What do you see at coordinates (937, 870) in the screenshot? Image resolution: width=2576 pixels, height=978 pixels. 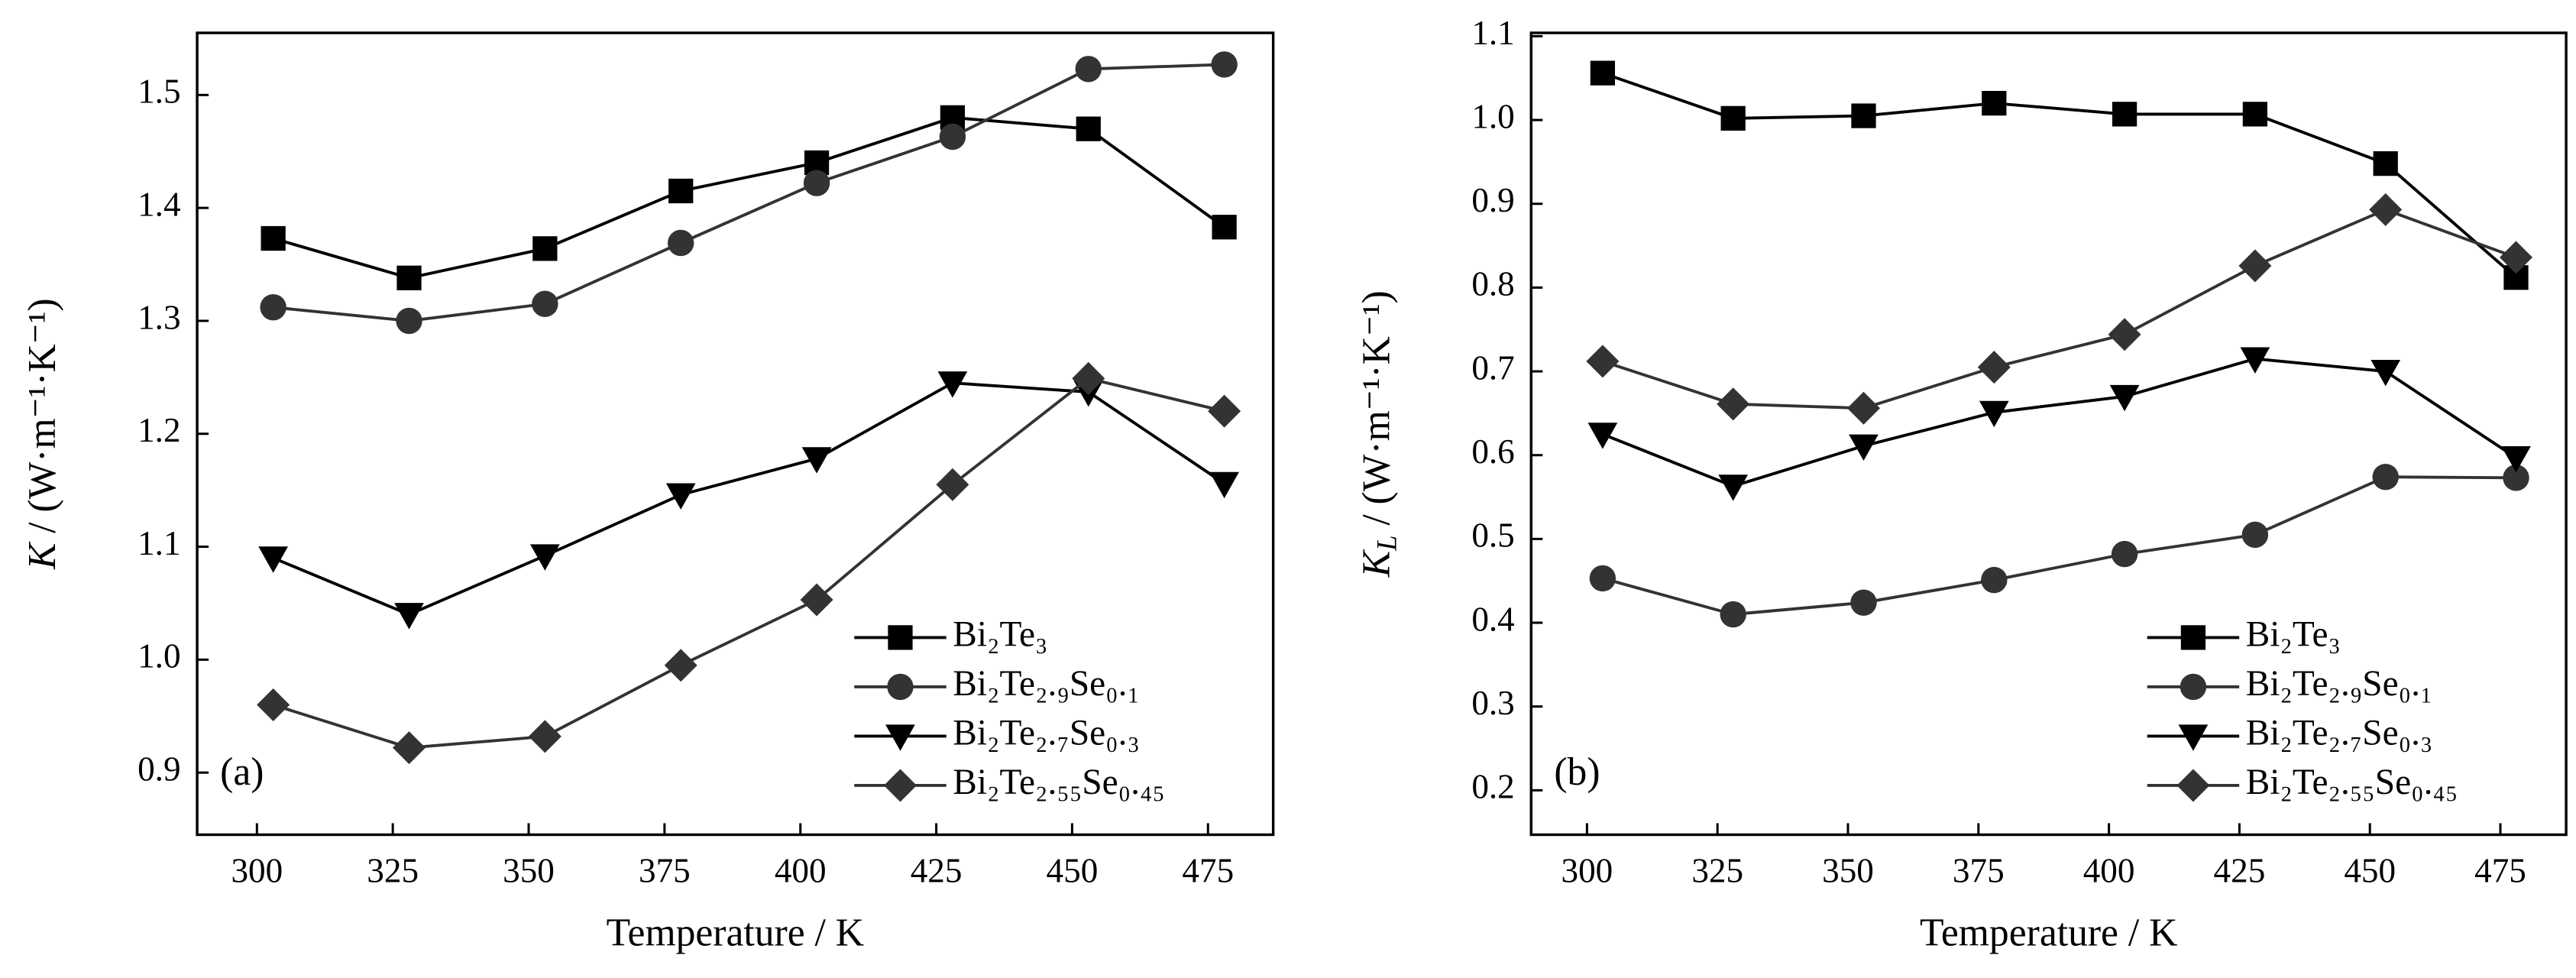 I see `x-tick-label: 425` at bounding box center [937, 870].